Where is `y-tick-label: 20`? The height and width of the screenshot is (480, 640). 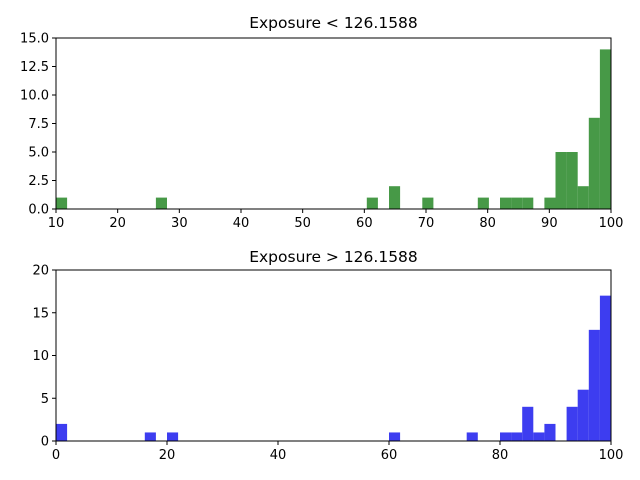 y-tick-label: 20 is located at coordinates (40, 271).